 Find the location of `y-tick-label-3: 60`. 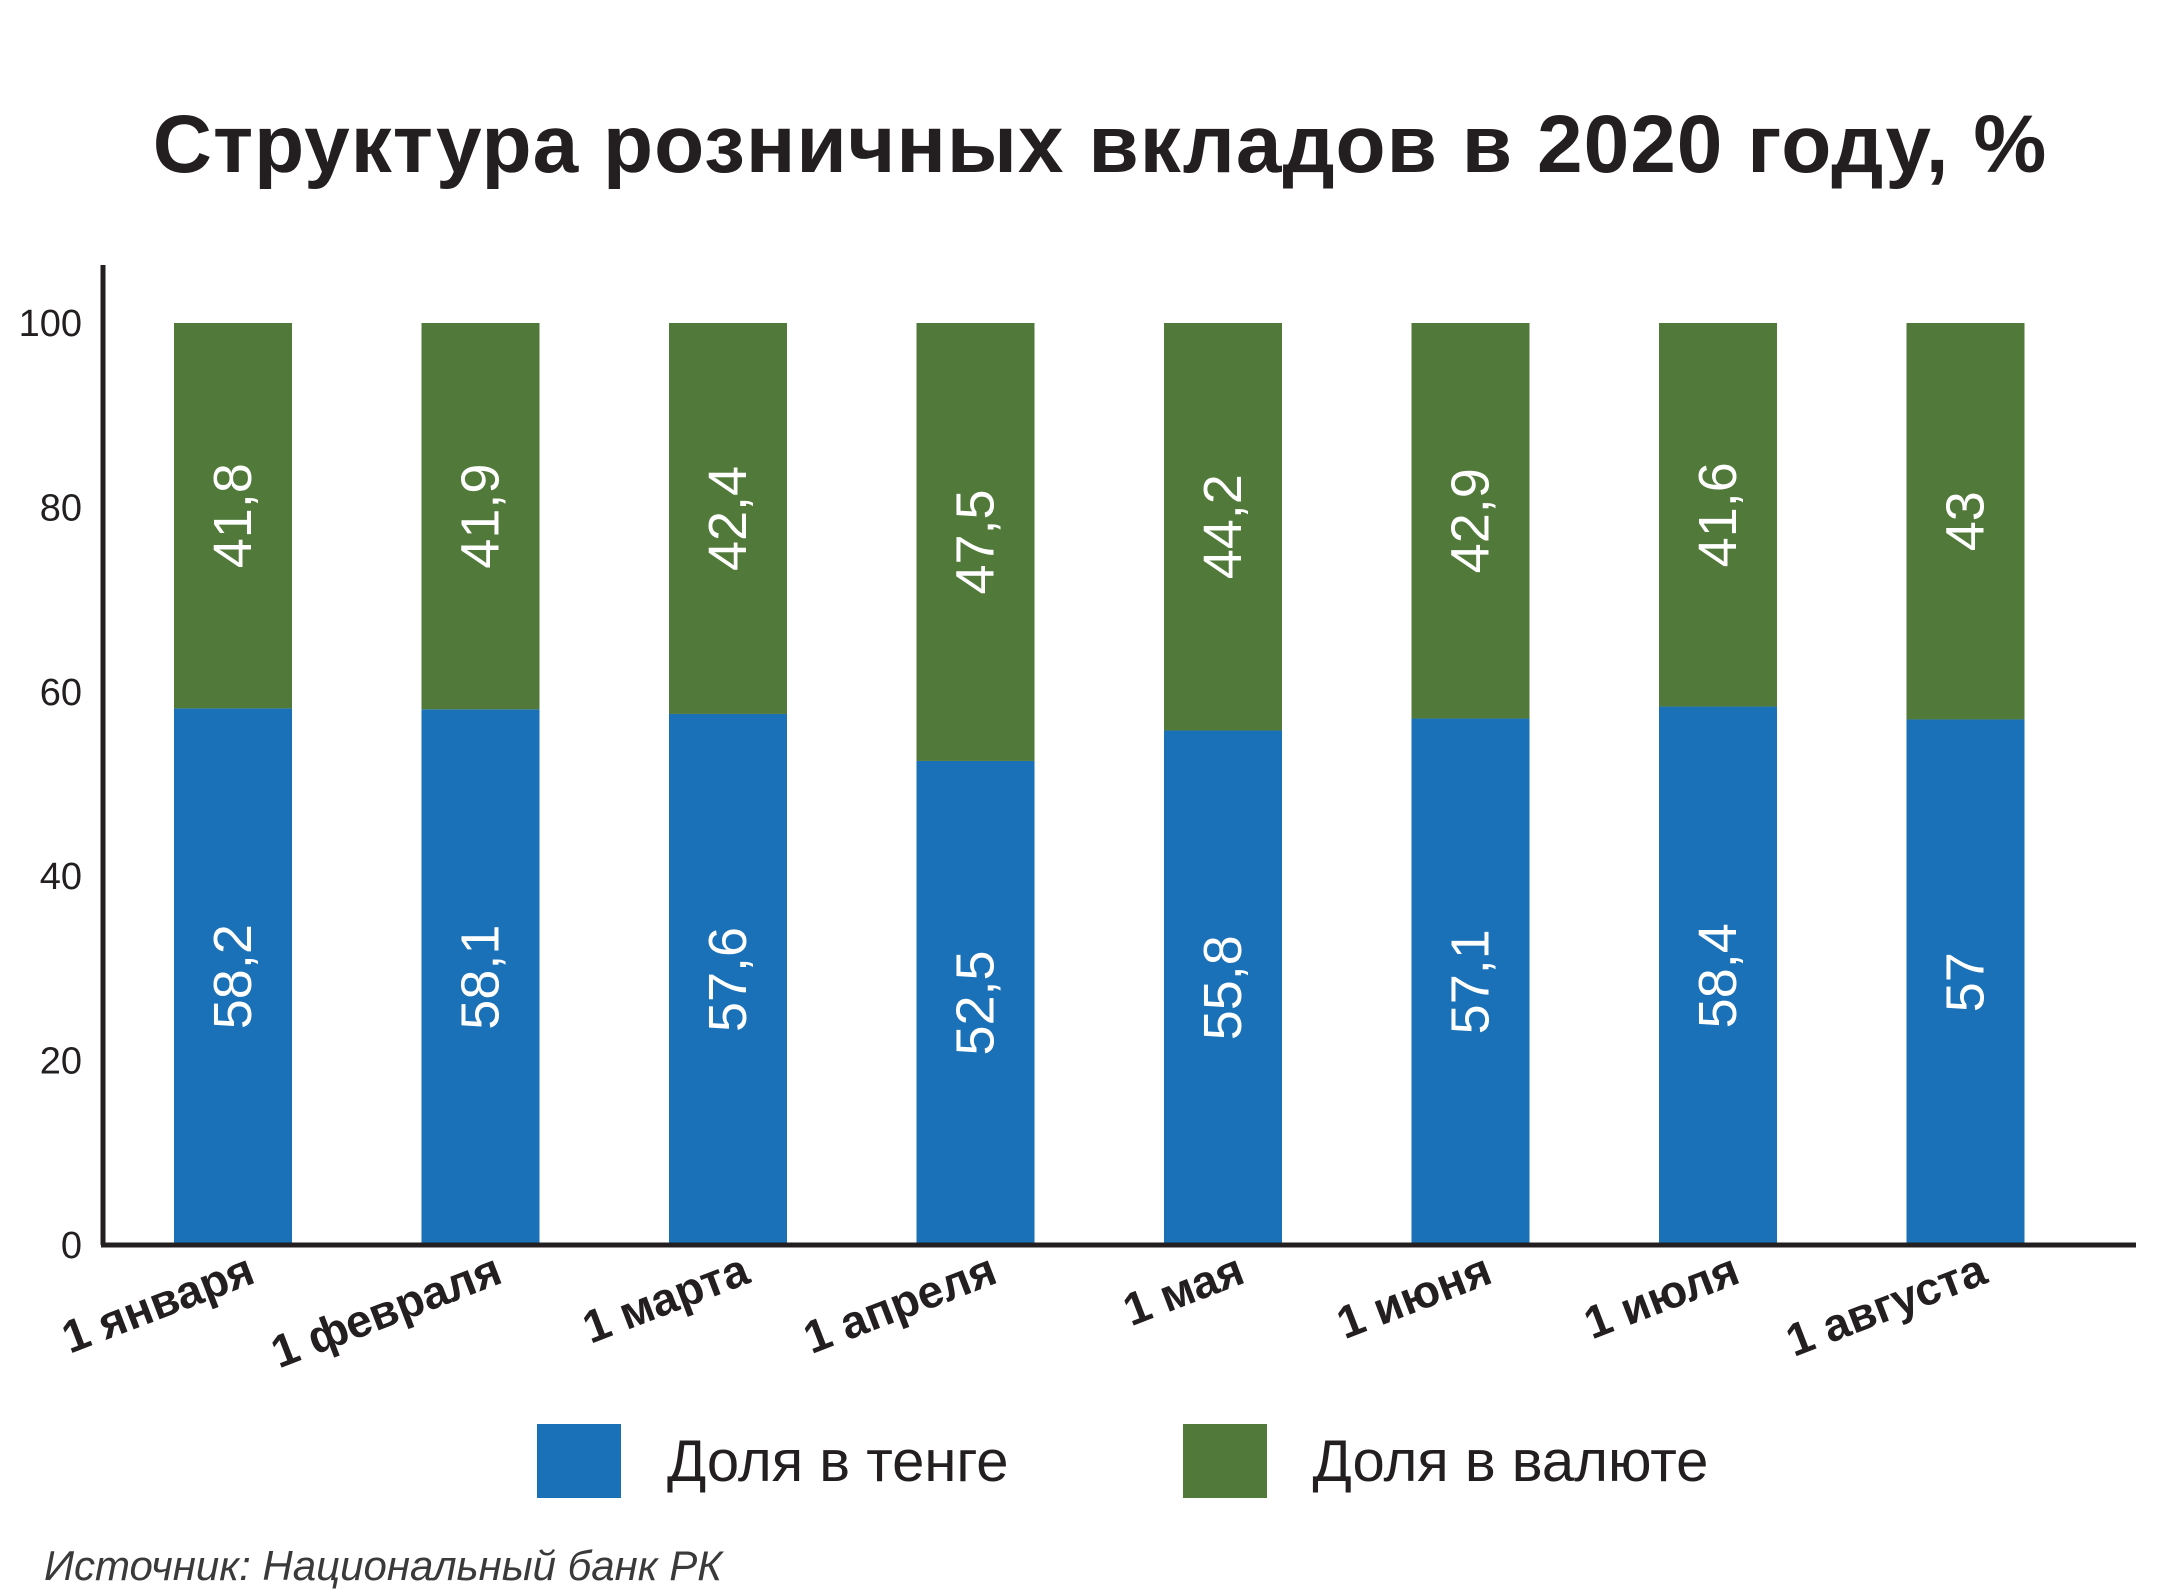

y-tick-label-3: 60 is located at coordinates (61, 693).